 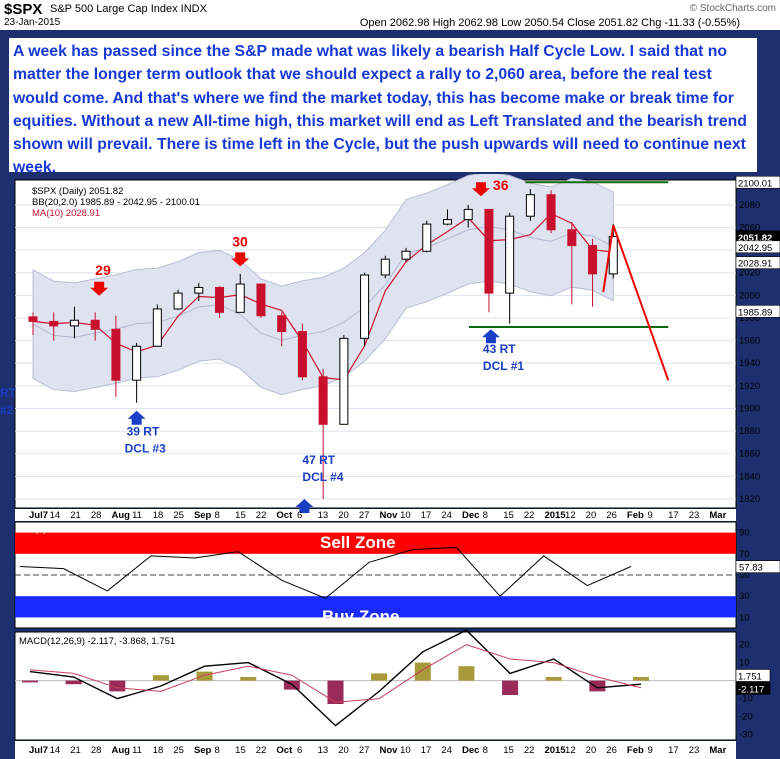 What do you see at coordinates (38, 750) in the screenshot?
I see `xtick-label-bottom: Jul7` at bounding box center [38, 750].